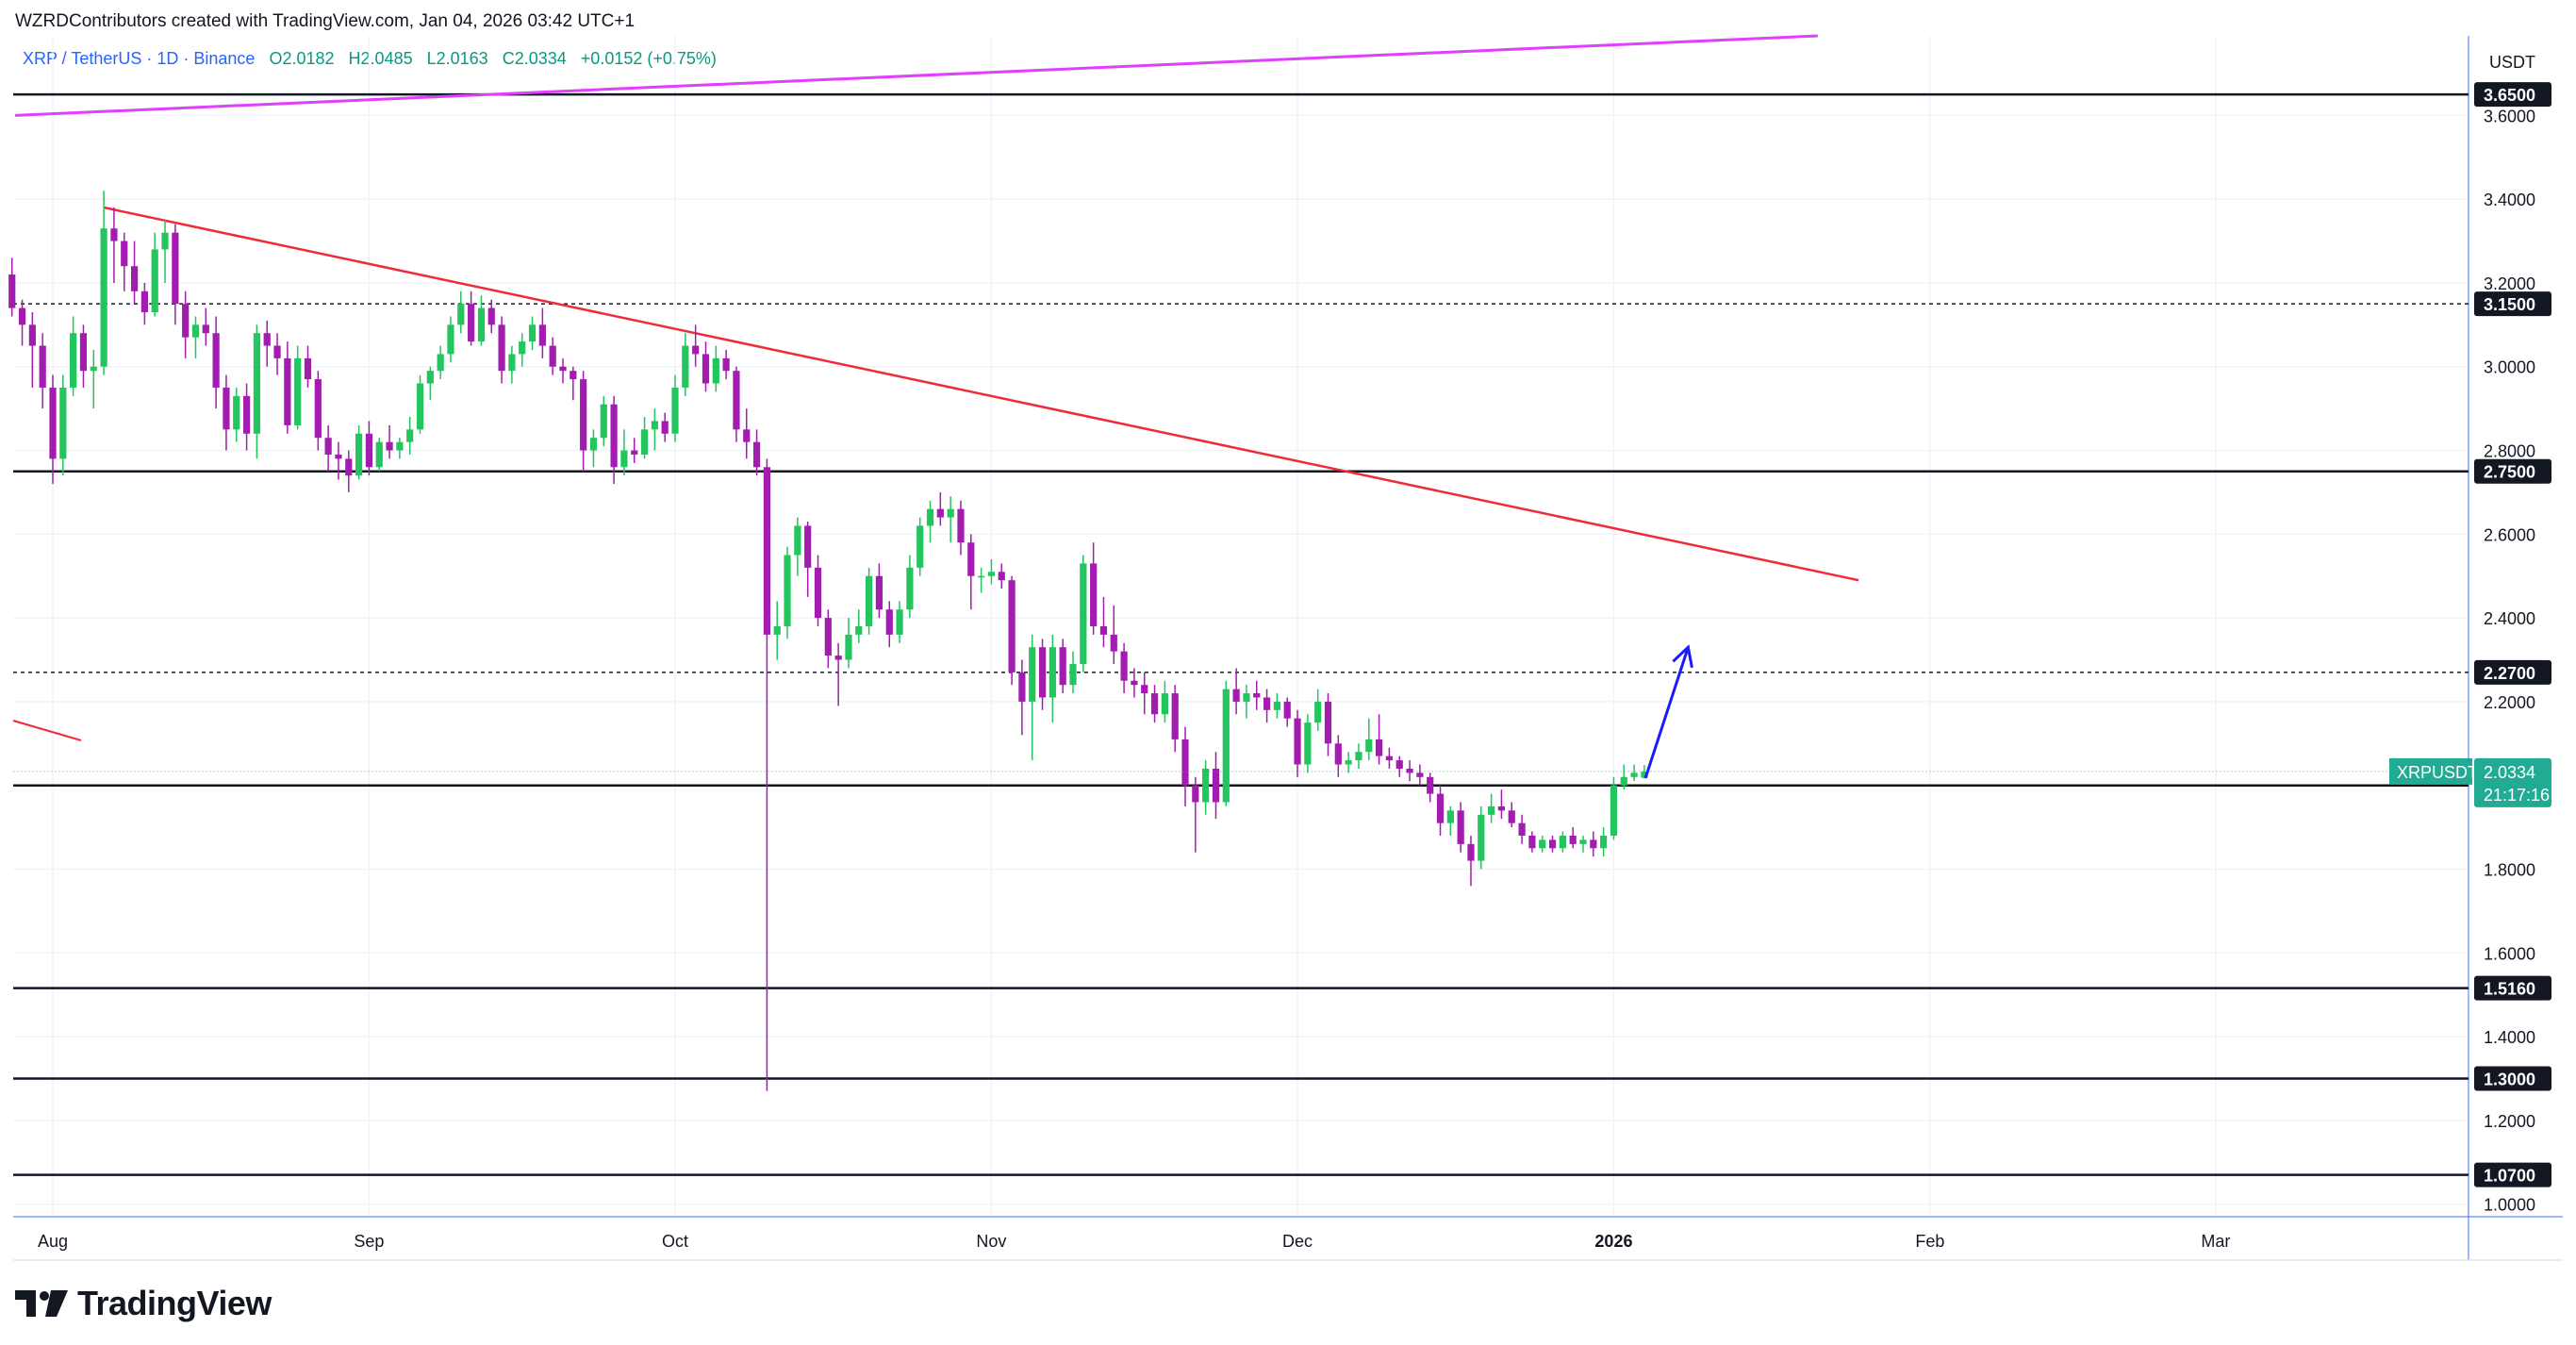 The width and height of the screenshot is (2576, 1345). I want to click on symbol-name: XRP / TetherUS · 1D · Binance, so click(139, 58).